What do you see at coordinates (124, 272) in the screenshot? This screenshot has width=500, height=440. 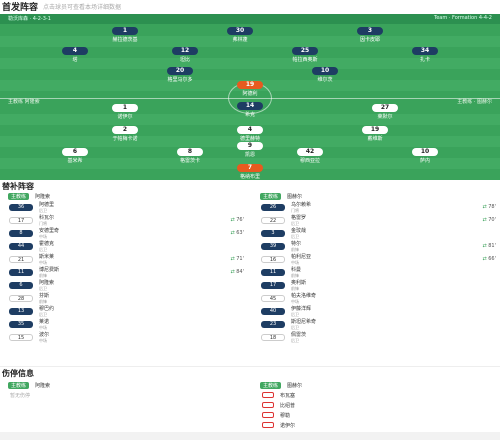 I see `bench-player-row: 11 博尼费斯 前锋 ⇄ 84'` at bounding box center [124, 272].